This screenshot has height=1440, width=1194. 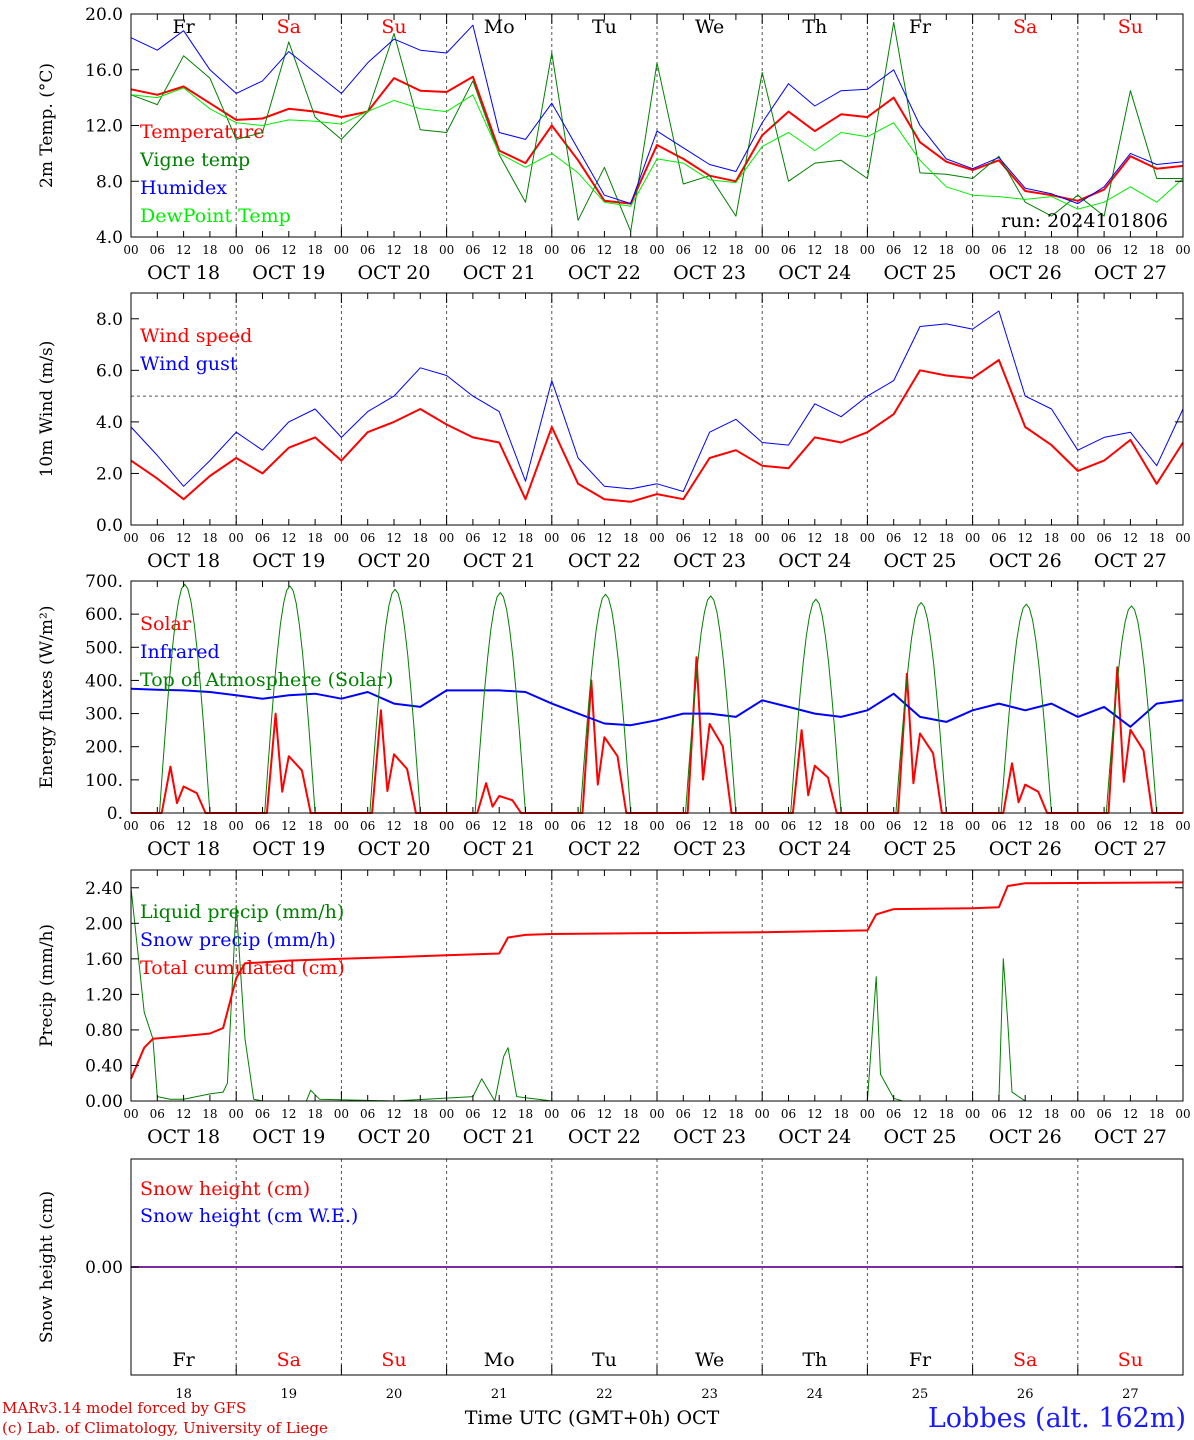 What do you see at coordinates (394, 1394) in the screenshot?
I see `day-number: 20` at bounding box center [394, 1394].